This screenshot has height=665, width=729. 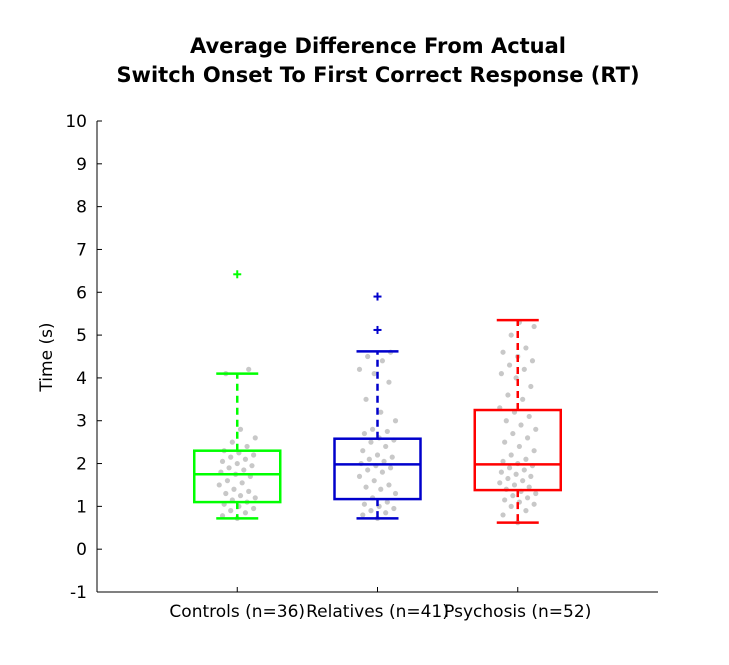 I want to click on y-tick-label: 0, so click(x=81, y=550).